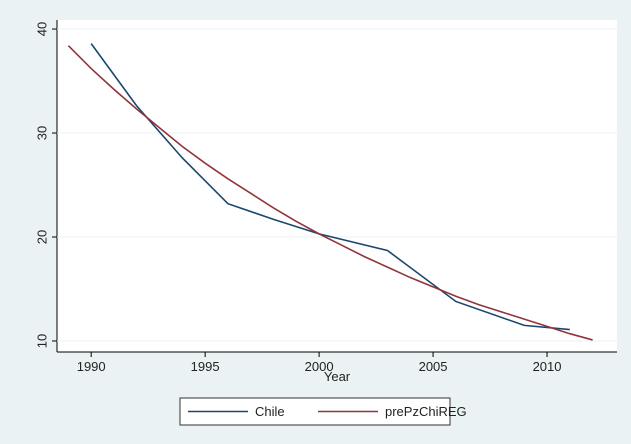  What do you see at coordinates (433, 366) in the screenshot?
I see `x-tick-label: 2005` at bounding box center [433, 366].